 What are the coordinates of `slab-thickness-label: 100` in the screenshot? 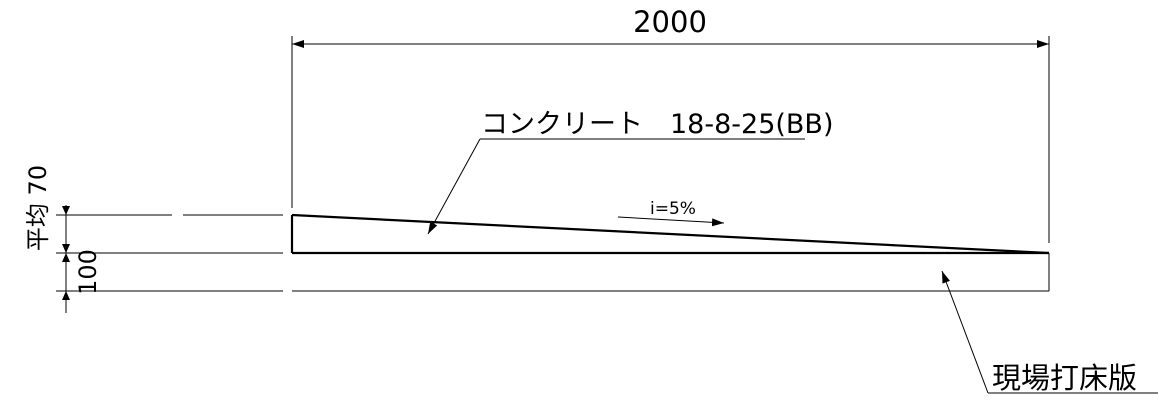 It's located at (88, 272).